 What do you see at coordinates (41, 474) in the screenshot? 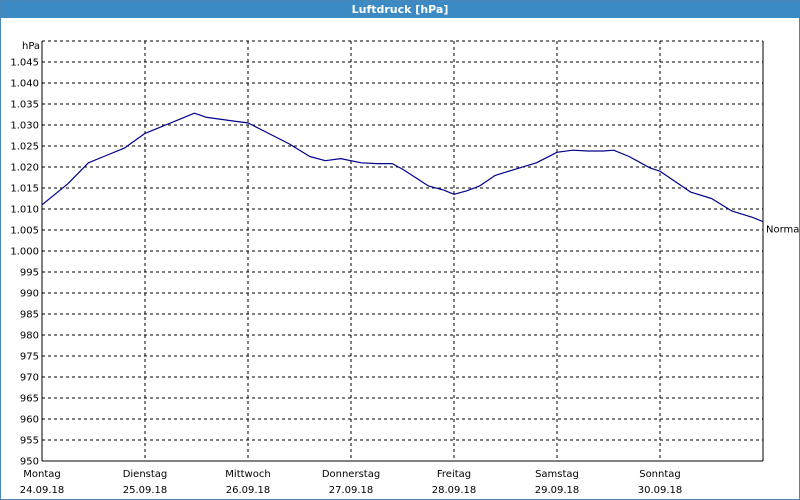
I see `x-tick-day-label: Montag` at bounding box center [41, 474].